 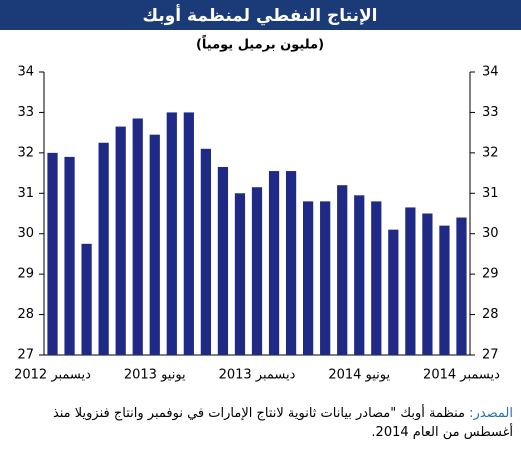 I want to click on y2-tick-label: 33, so click(x=490, y=112).